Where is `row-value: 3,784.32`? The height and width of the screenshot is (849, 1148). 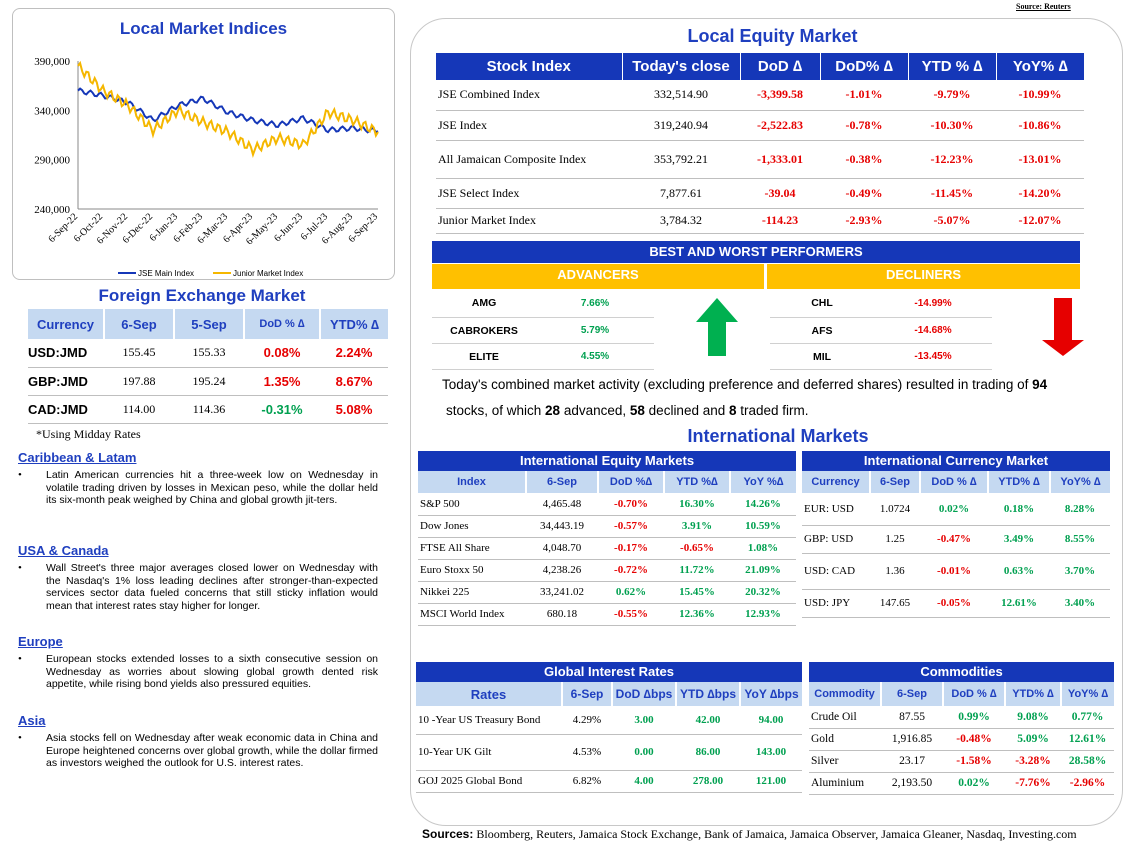
row-value: 3,784.32 is located at coordinates (681, 221).